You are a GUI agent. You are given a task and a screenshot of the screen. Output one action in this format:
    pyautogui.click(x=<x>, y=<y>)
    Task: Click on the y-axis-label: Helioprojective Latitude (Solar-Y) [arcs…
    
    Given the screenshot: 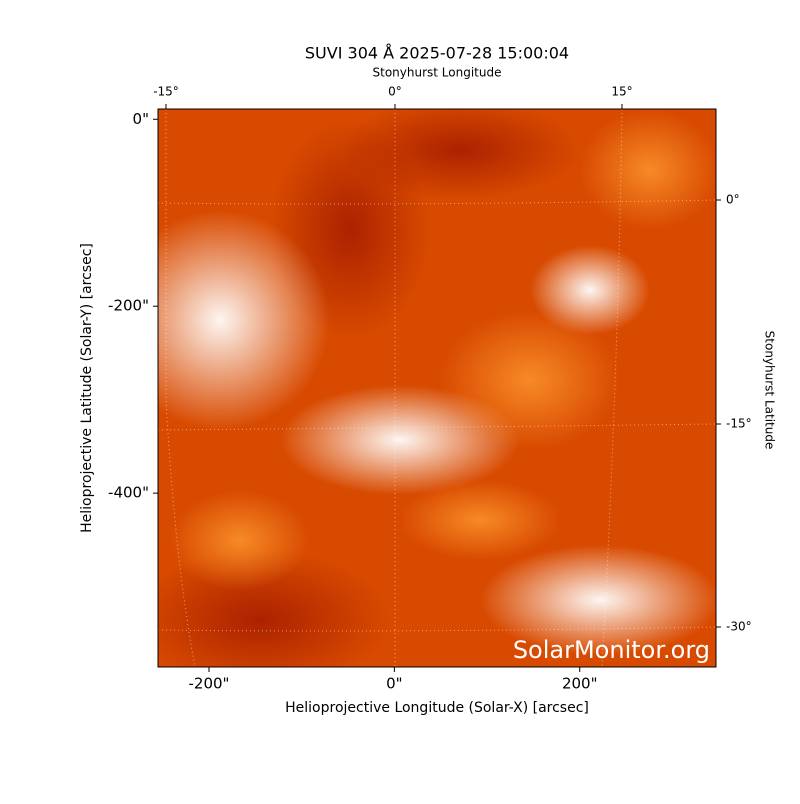 What is the action you would take?
    pyautogui.click(x=87, y=388)
    